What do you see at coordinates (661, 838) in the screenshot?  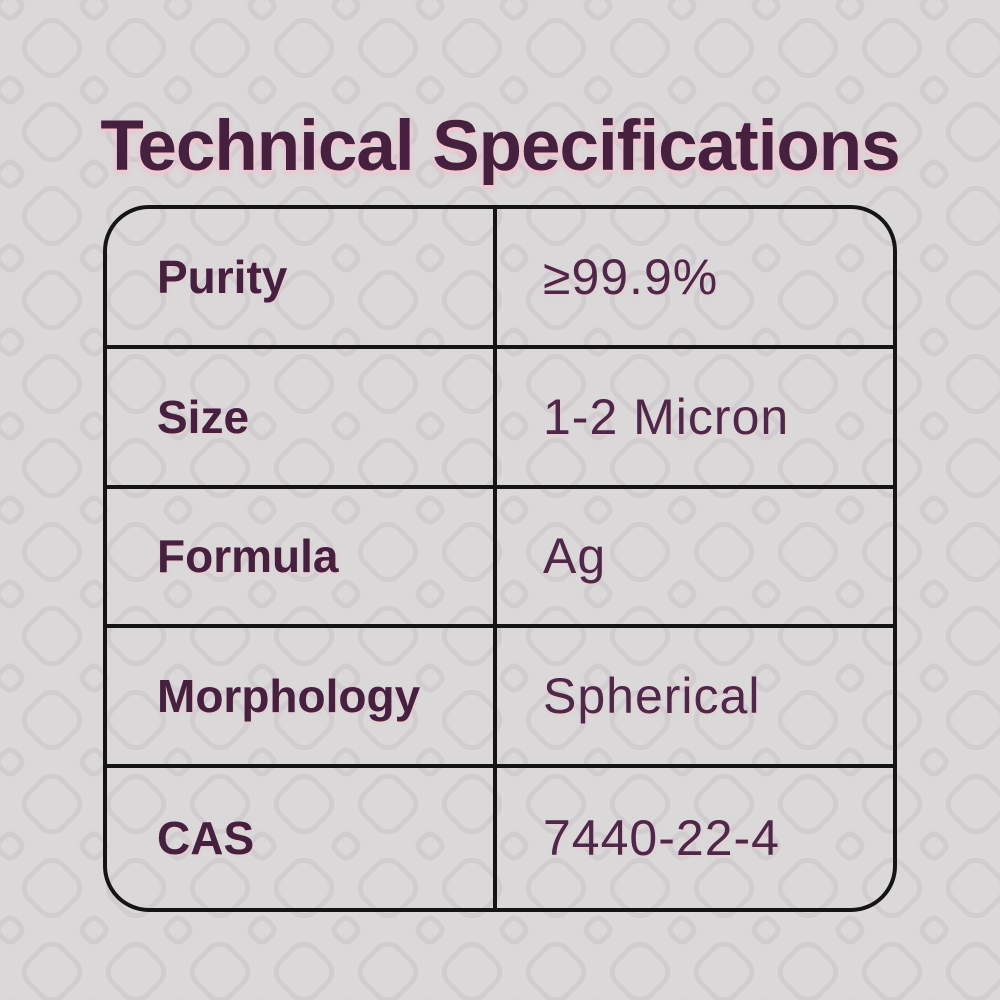 I see `spec-value-text: 7440-22-4` at bounding box center [661, 838].